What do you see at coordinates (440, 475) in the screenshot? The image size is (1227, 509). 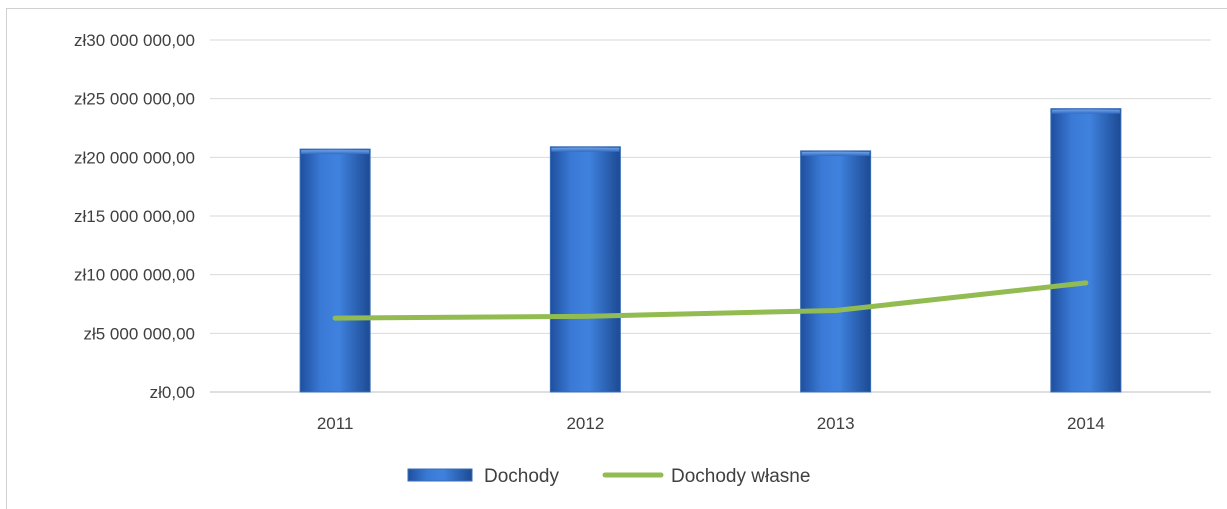 I see `legend-swatch-dochody` at bounding box center [440, 475].